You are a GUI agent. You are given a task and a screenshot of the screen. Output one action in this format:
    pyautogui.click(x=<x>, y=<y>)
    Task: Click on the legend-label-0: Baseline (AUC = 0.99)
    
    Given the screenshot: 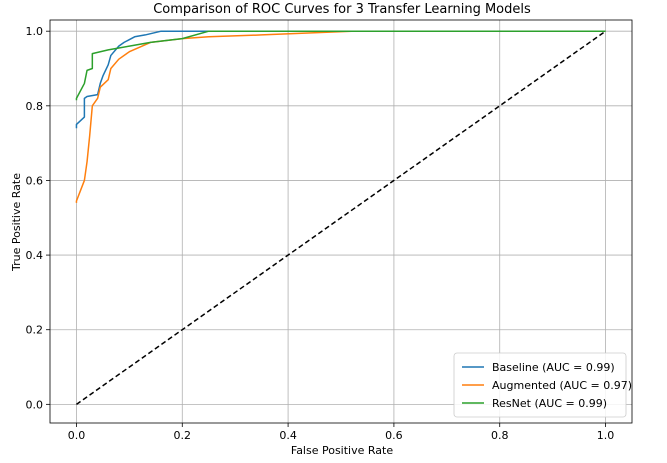 What is the action you would take?
    pyautogui.click(x=553, y=367)
    